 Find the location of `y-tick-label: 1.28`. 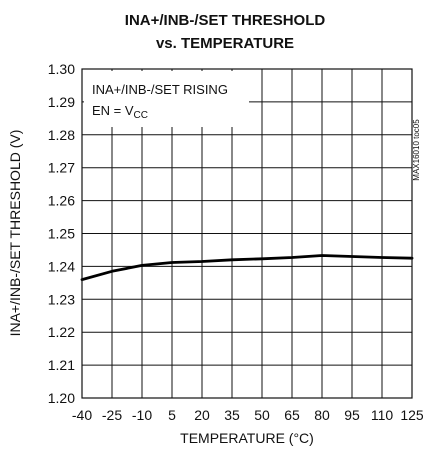

y-tick-label: 1.28 is located at coordinates (61, 135).